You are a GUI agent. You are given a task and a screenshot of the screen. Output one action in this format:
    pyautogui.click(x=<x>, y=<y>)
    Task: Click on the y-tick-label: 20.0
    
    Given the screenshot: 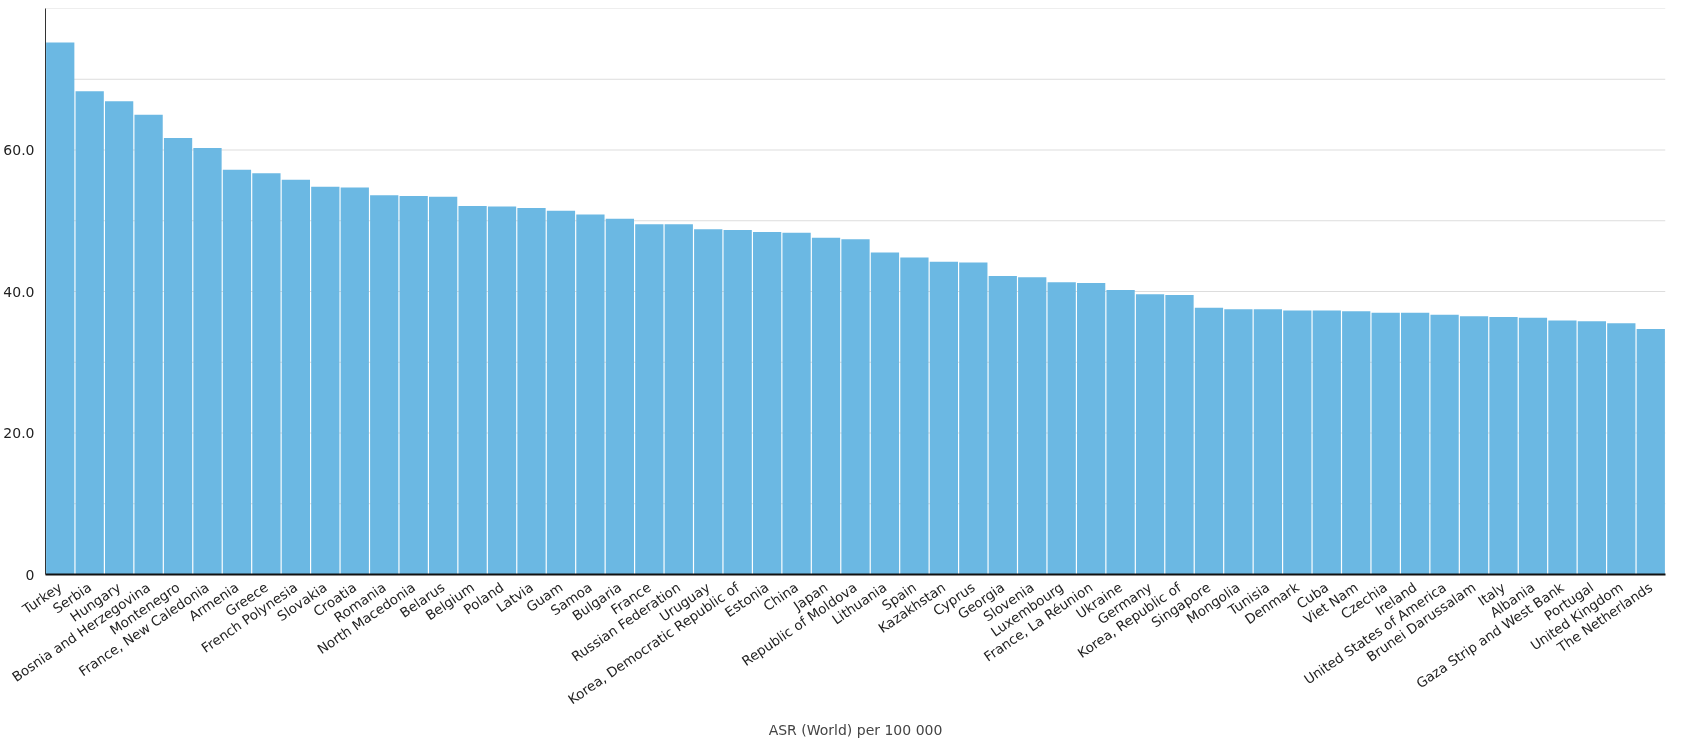 What is the action you would take?
    pyautogui.click(x=19, y=433)
    